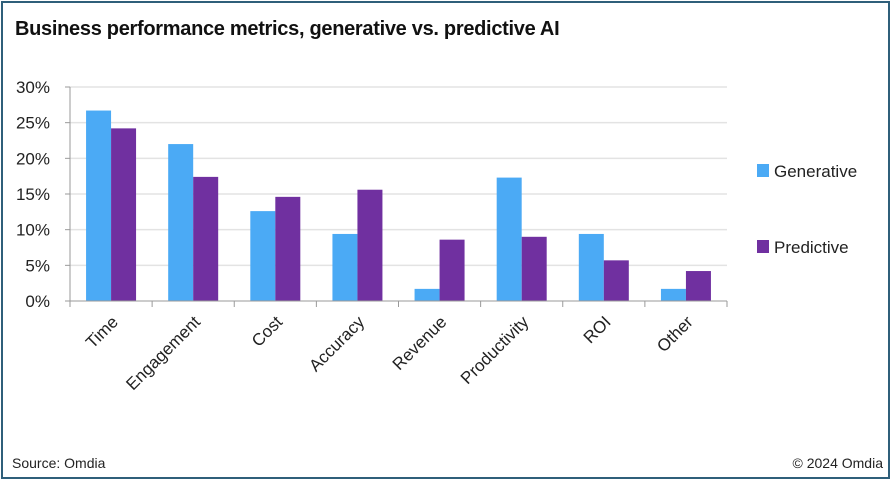 The width and height of the screenshot is (891, 481). Describe the element at coordinates (59, 463) in the screenshot. I see `source-note: Source: Omdia` at that location.